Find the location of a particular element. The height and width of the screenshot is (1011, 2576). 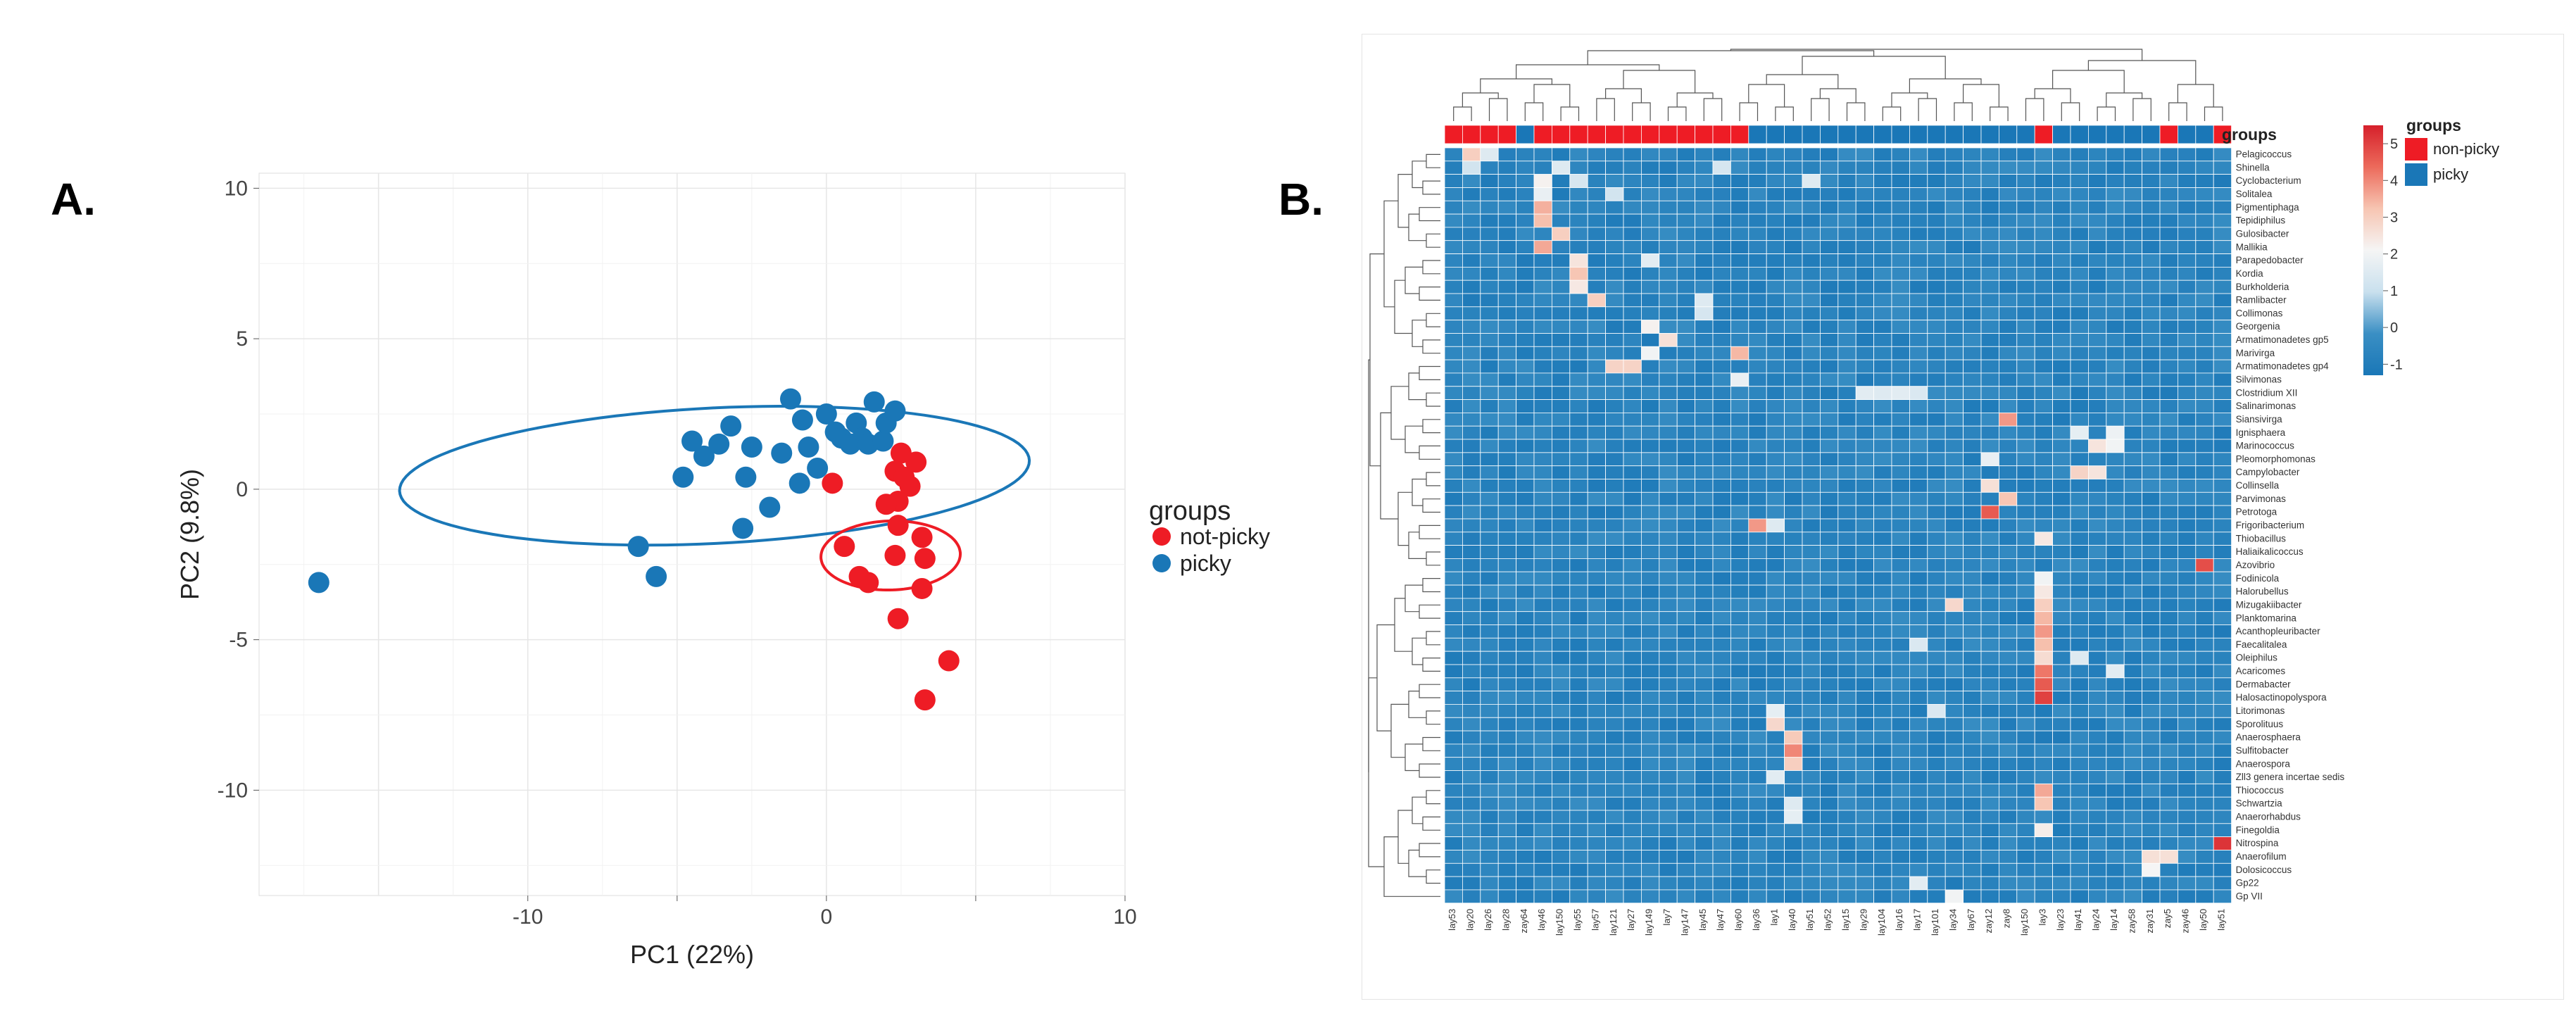

row-label: Marinococcus is located at coordinates (2265, 446).